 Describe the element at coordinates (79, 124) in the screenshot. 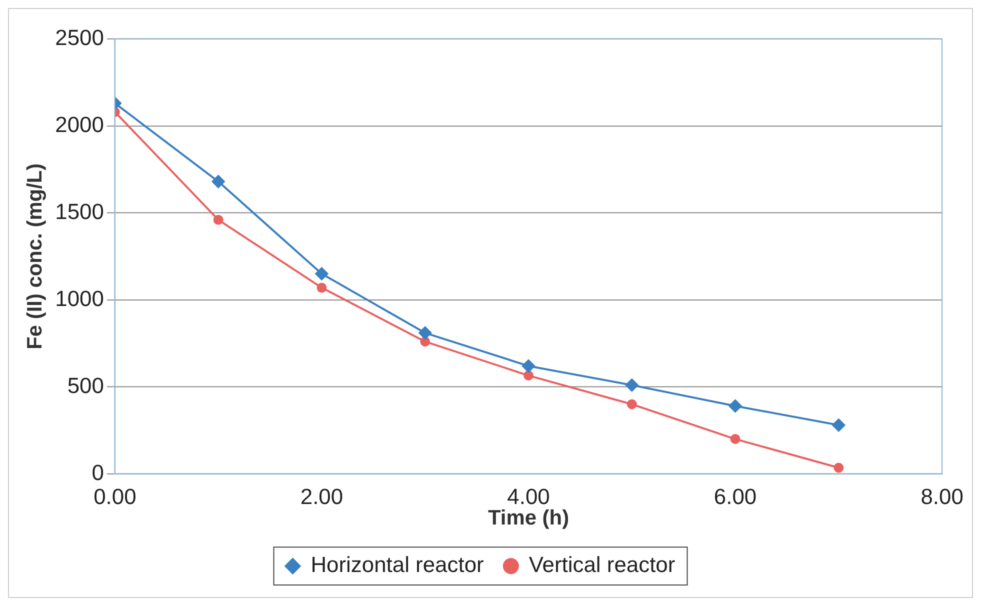

I see `y-tick-label: 2000` at that location.